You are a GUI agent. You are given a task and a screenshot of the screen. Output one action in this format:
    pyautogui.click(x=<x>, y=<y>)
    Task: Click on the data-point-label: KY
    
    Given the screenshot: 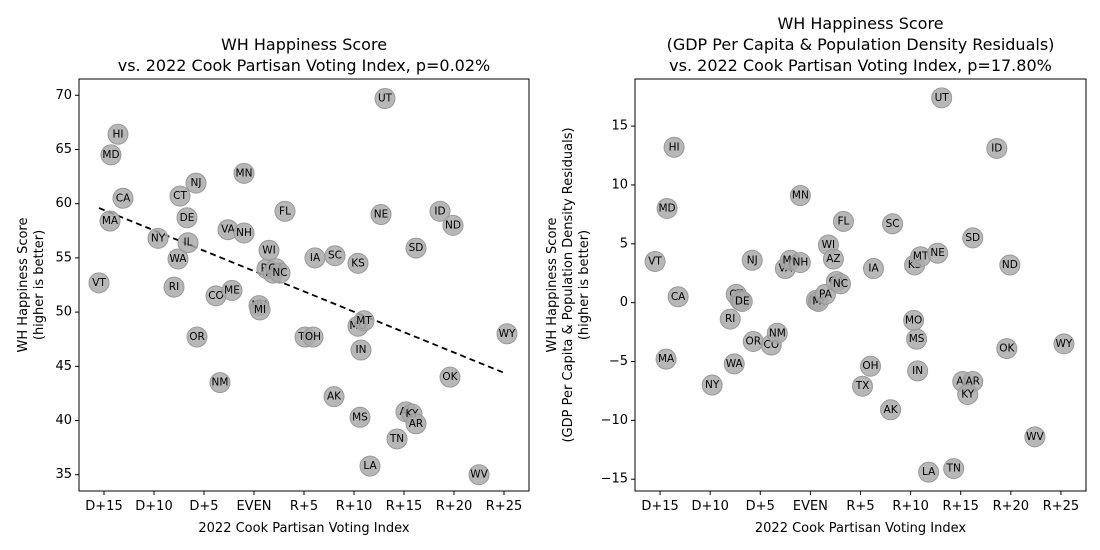 What is the action you would take?
    pyautogui.click(x=968, y=394)
    